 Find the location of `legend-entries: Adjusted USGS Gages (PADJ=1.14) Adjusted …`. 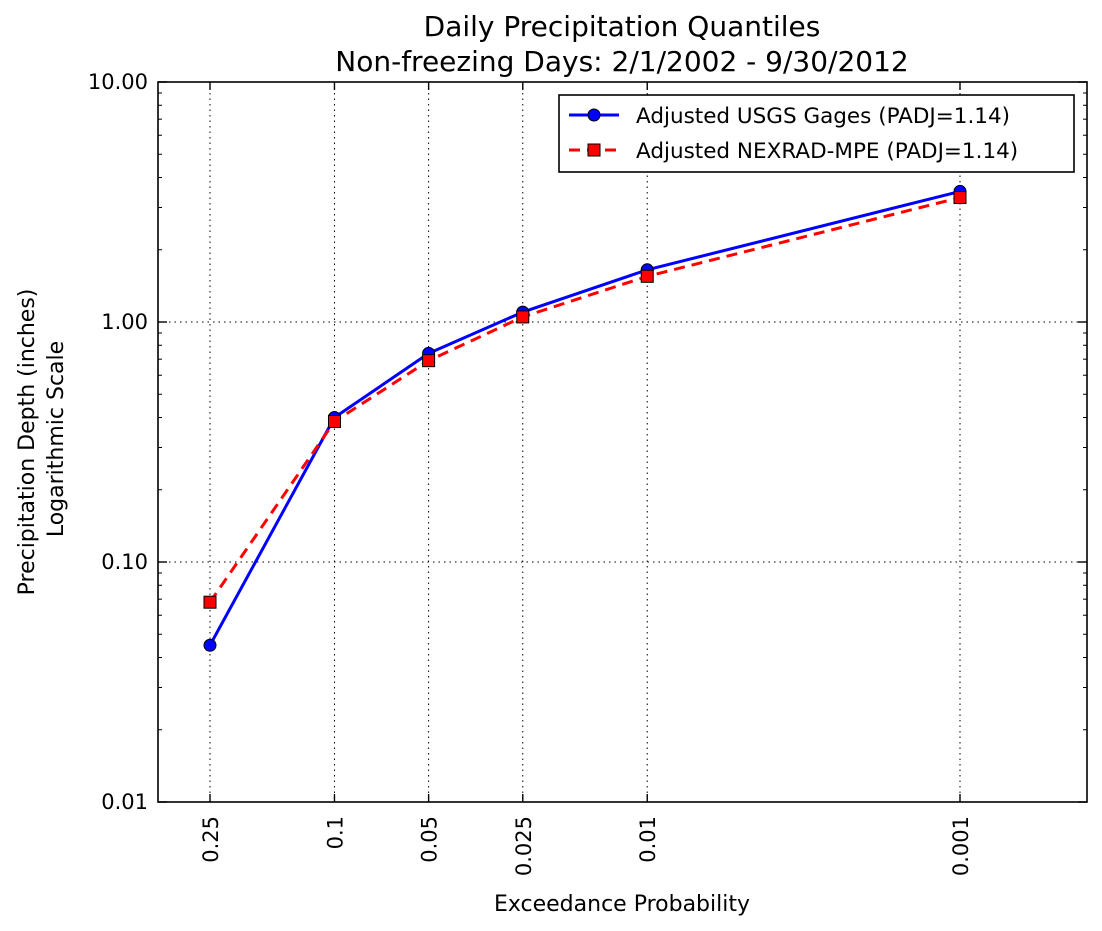

legend-entries: Adjusted USGS Gages (PADJ=1.14) Adjusted … is located at coordinates (793, 134).